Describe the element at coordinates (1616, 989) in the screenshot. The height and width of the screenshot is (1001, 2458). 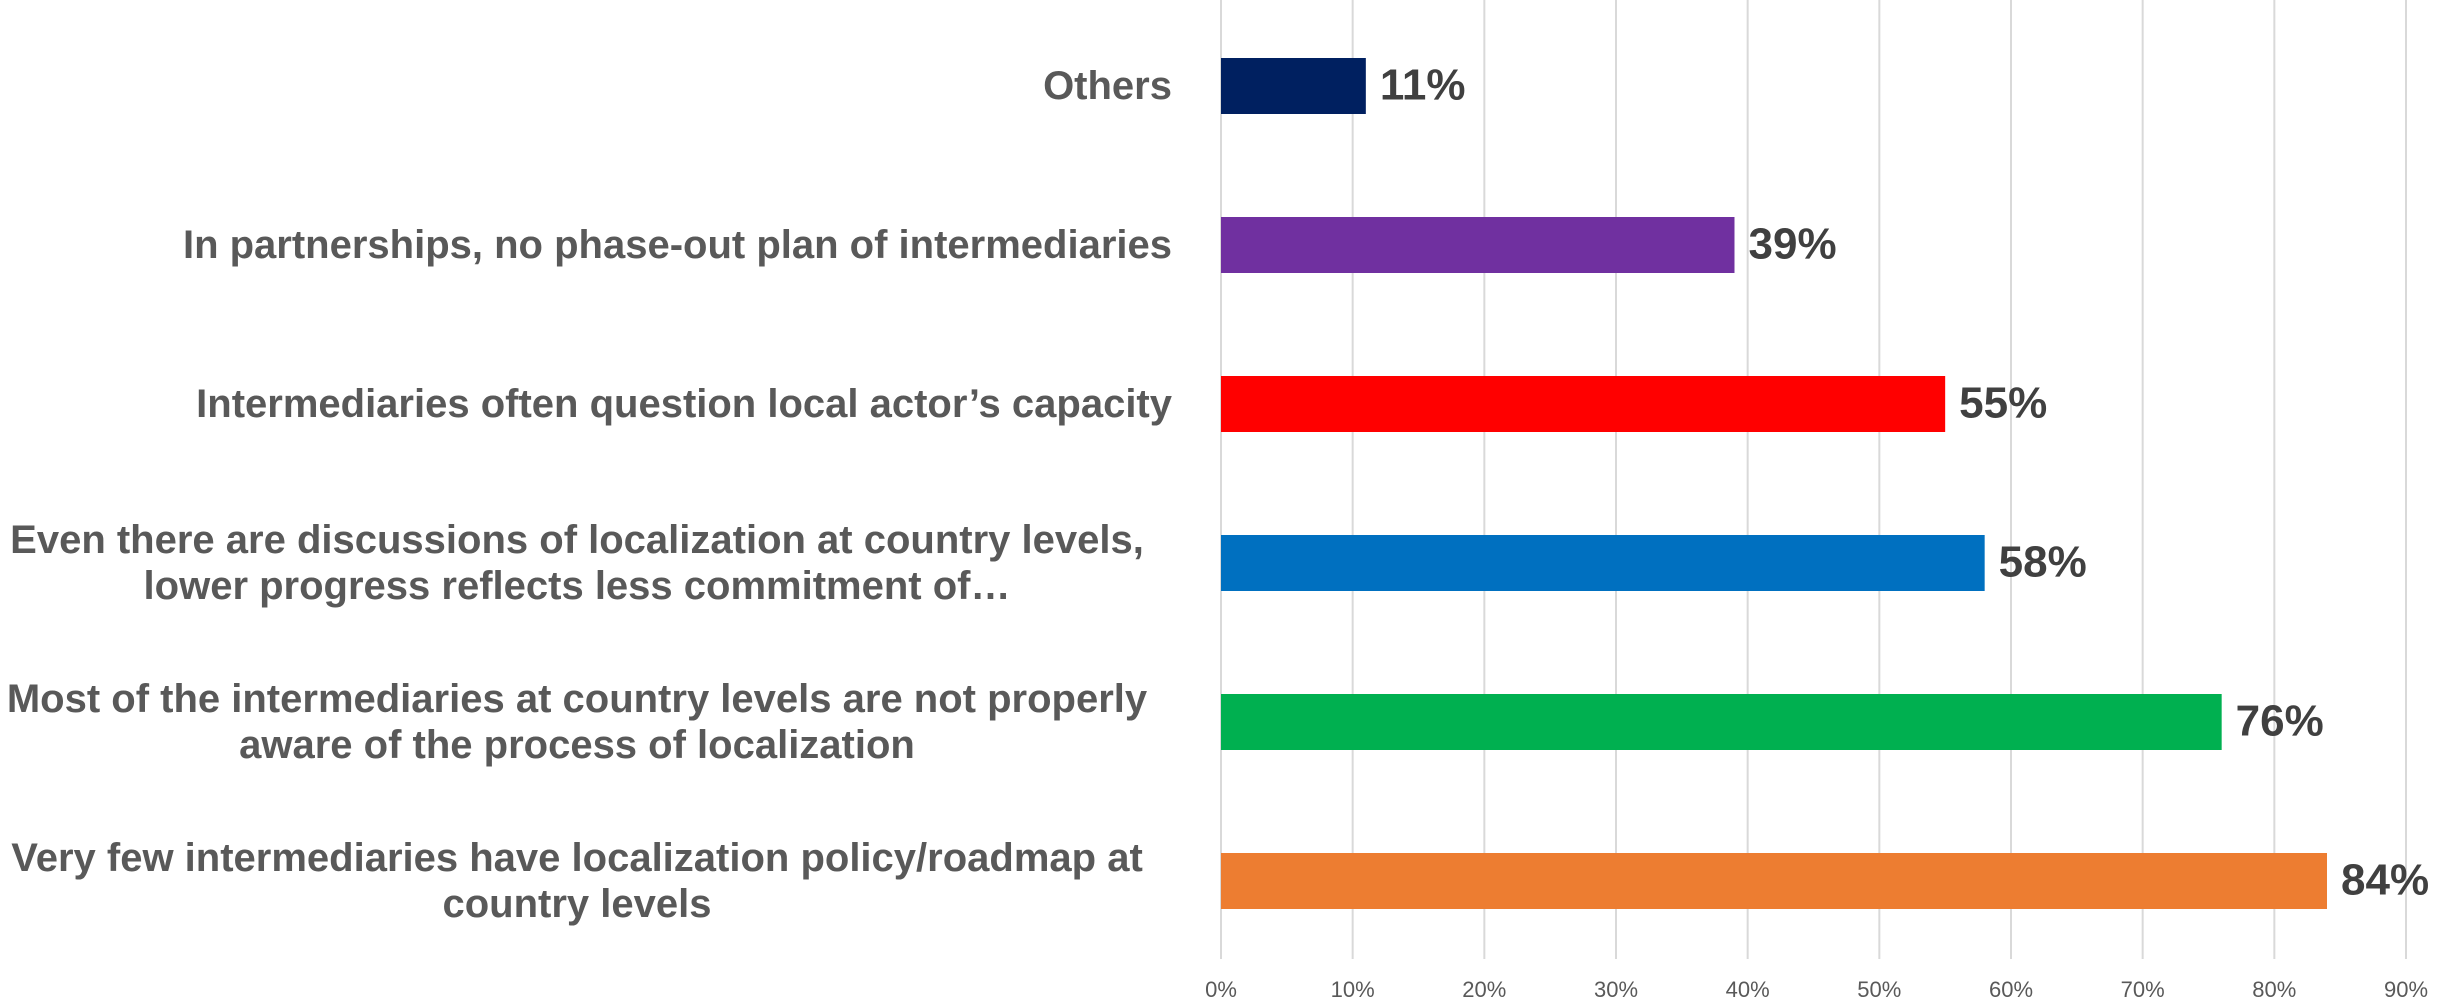
I see `x-tick-label: 30%` at that location.